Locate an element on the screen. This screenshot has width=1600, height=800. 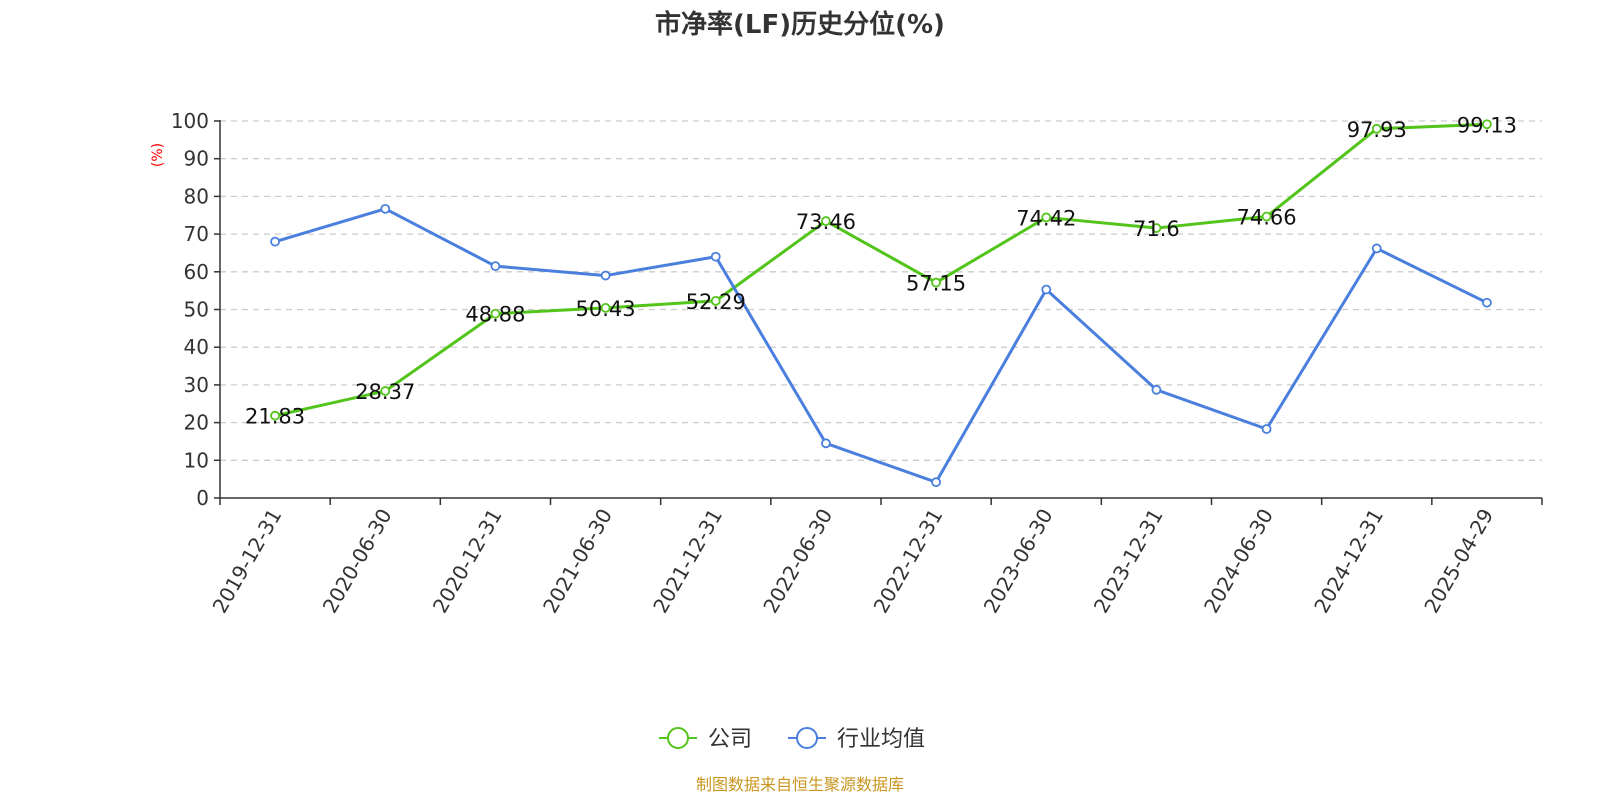
data-label: 21.83 is located at coordinates (275, 417).